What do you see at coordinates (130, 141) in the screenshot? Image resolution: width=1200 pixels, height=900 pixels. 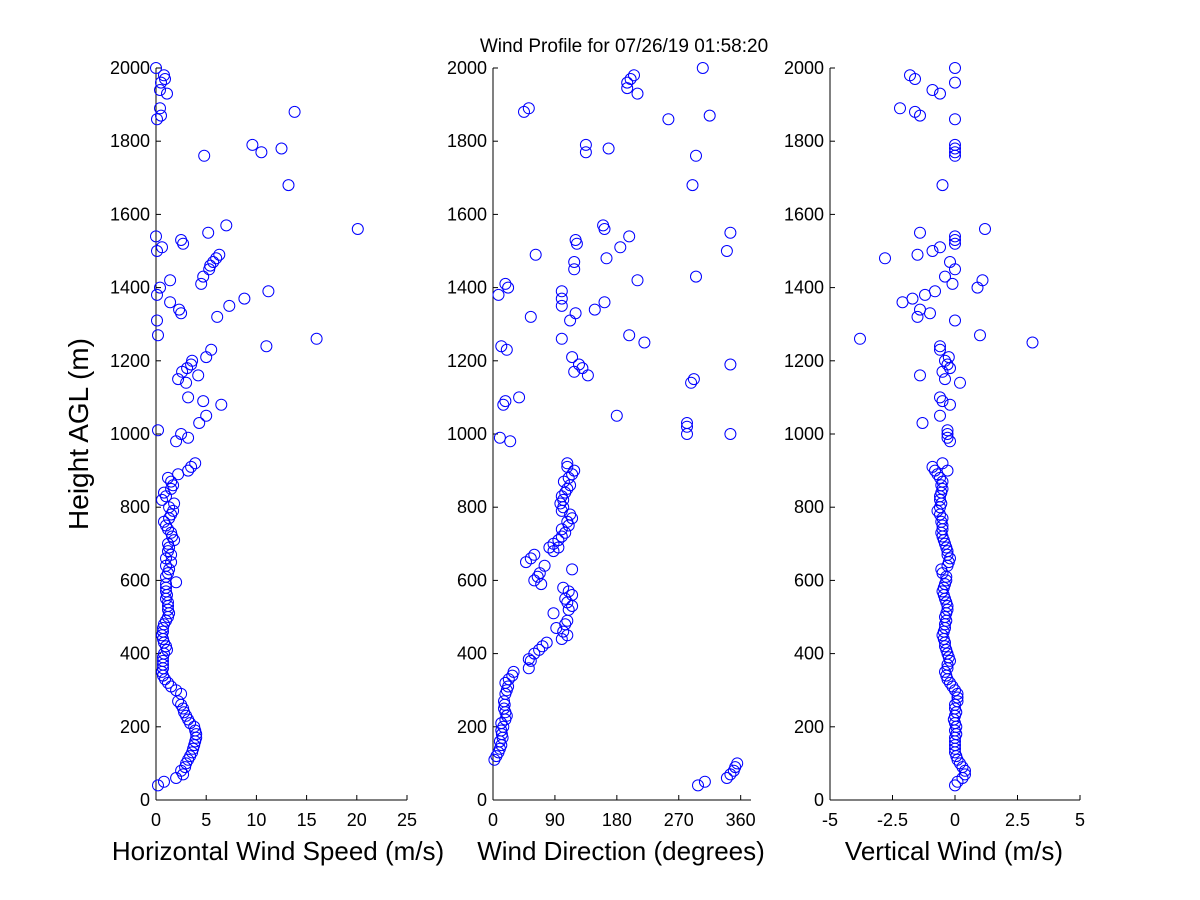 I see `y-tick-label: 1800` at bounding box center [130, 141].